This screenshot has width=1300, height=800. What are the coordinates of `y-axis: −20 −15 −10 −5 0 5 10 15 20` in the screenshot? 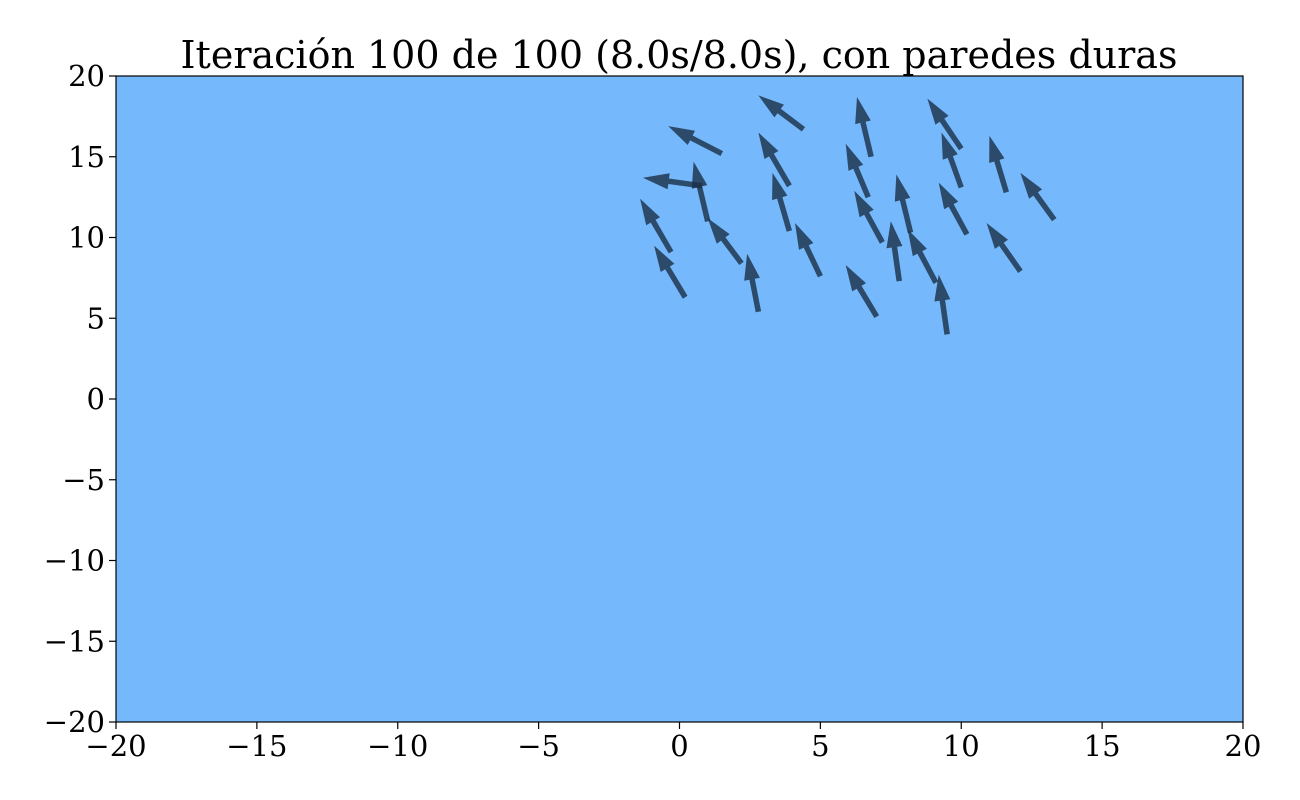 It's located at (80, 399).